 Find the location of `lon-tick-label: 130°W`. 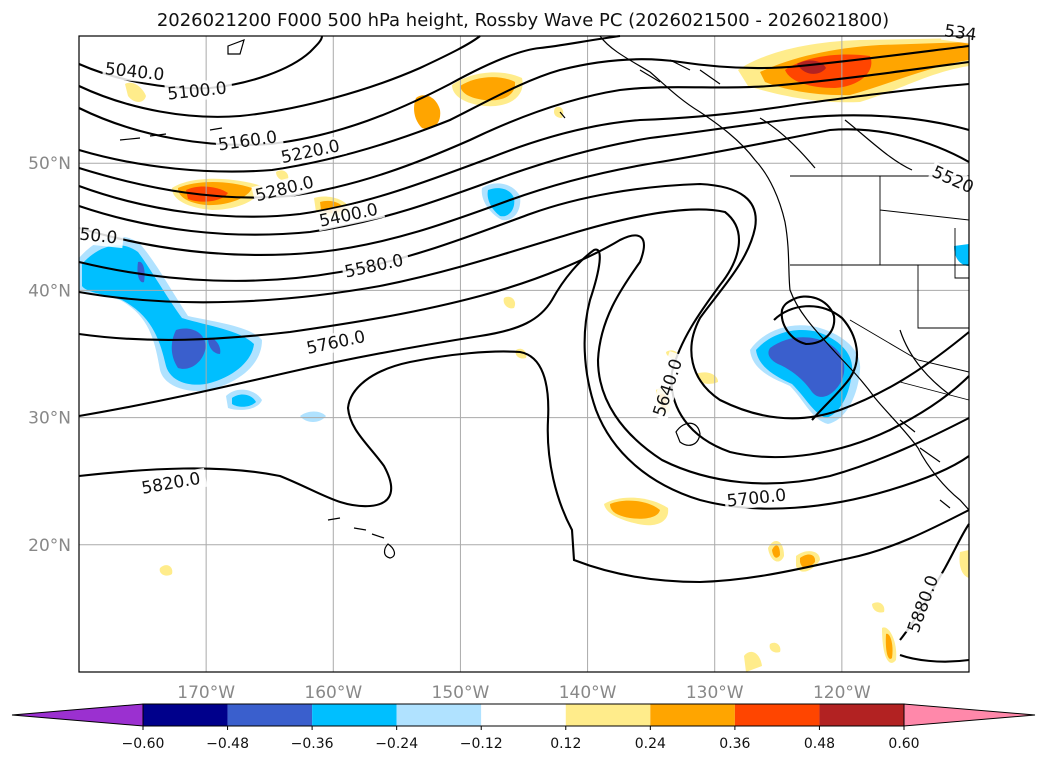

lon-tick-label: 130°W is located at coordinates (715, 693).